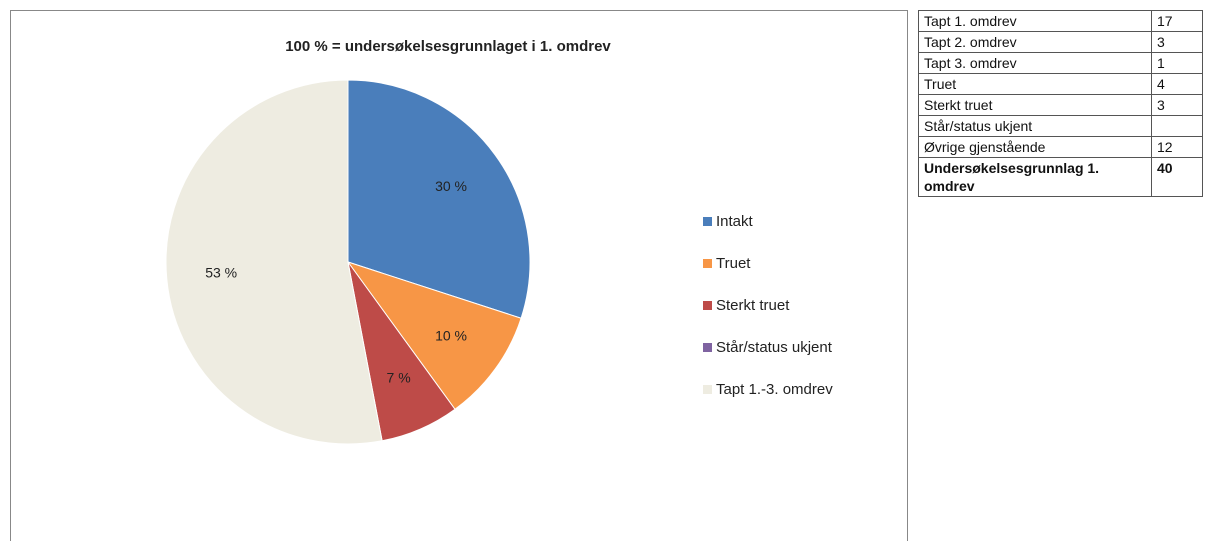 The image size is (1206, 541). Describe the element at coordinates (451, 336) in the screenshot. I see `data-label: 10 %` at that location.